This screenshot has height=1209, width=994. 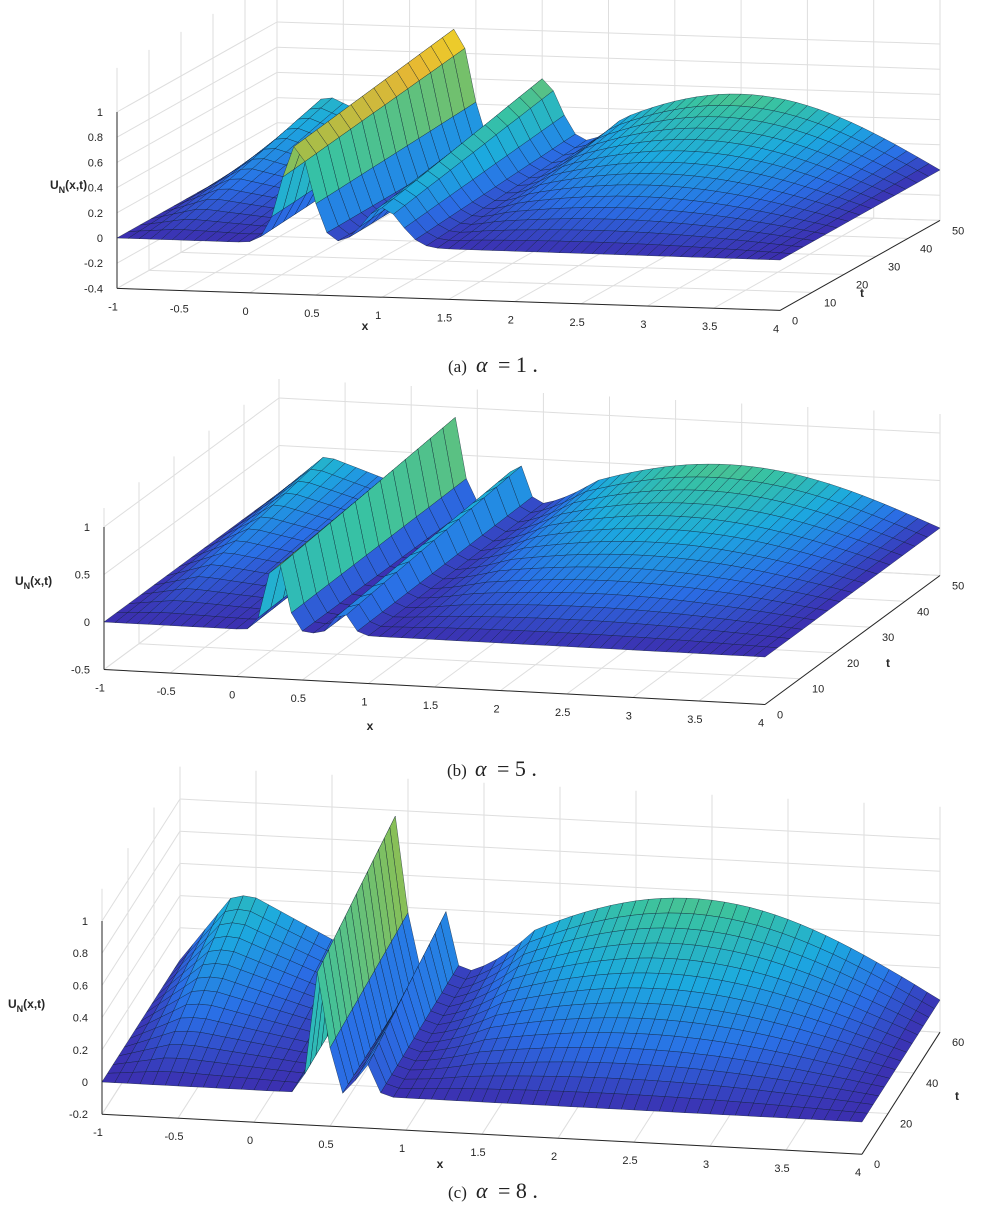 I want to click on panel-caption: (b) α = 5 ., so click(x=492, y=768).